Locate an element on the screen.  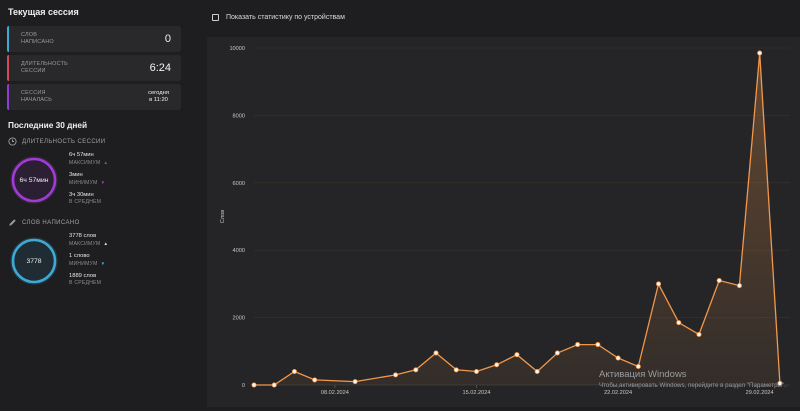
stat-item-min: 1 слово МИНИМУМ ▼ is located at coordinates (88, 260).